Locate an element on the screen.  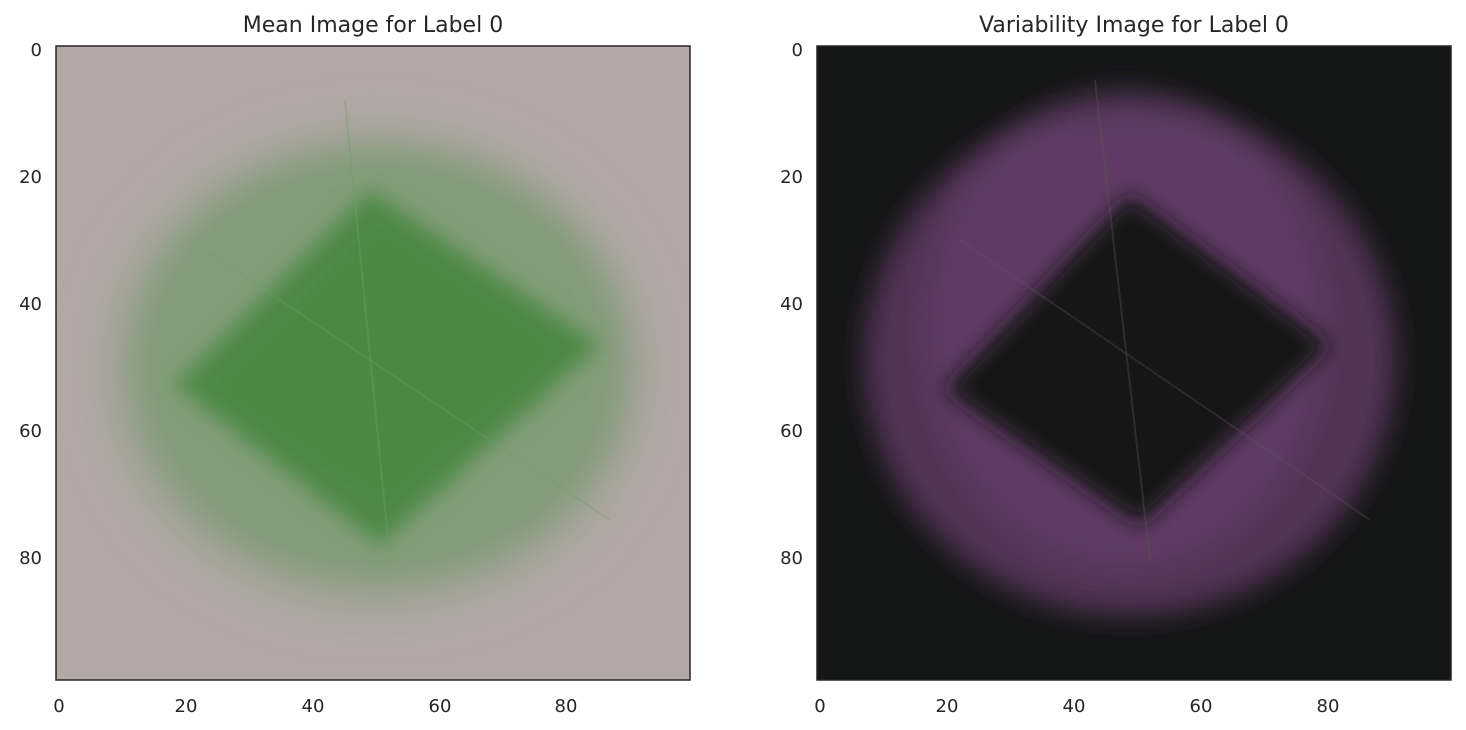
mean-image-x-ticks: 0 20 40 60 80 is located at coordinates (315, 706).